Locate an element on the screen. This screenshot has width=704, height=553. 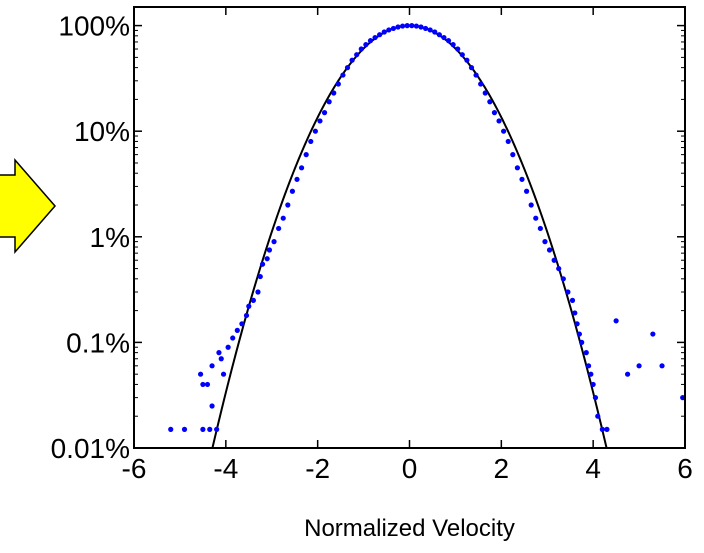
y-tick-label: 0.01% is located at coordinates (90, 448).